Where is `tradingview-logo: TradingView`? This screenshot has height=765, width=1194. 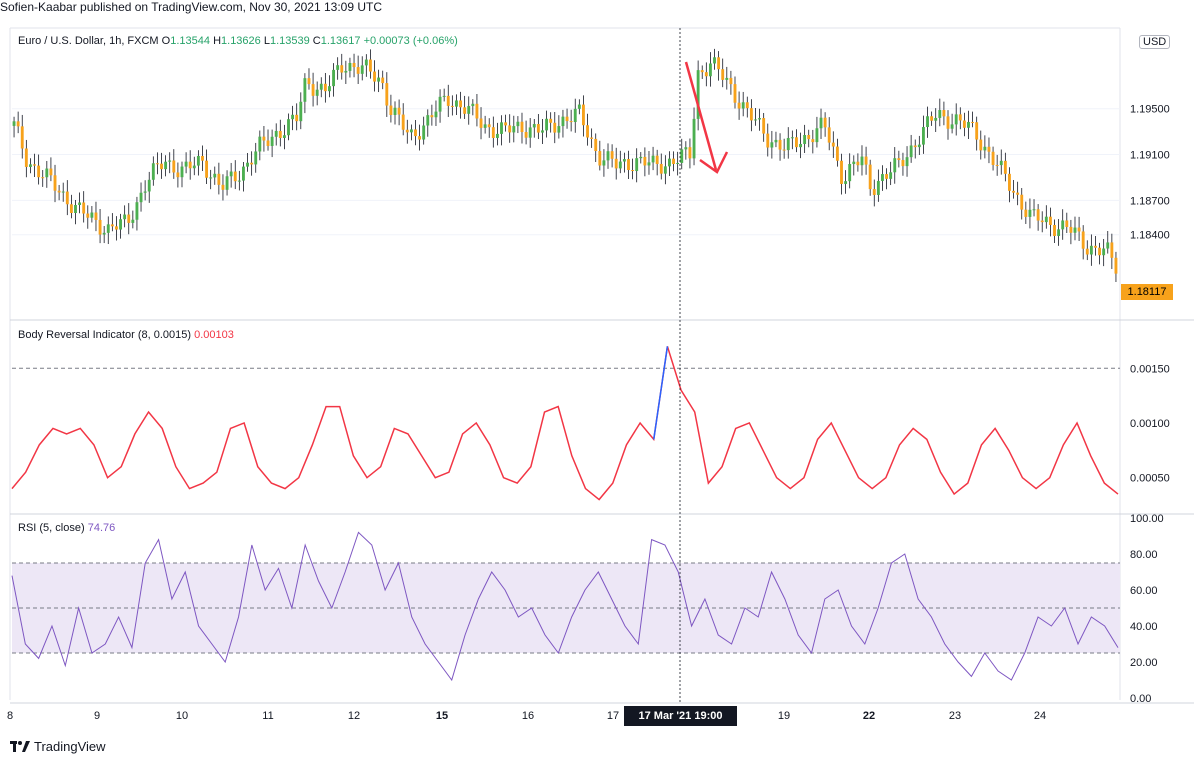 tradingview-logo: TradingView is located at coordinates (58, 746).